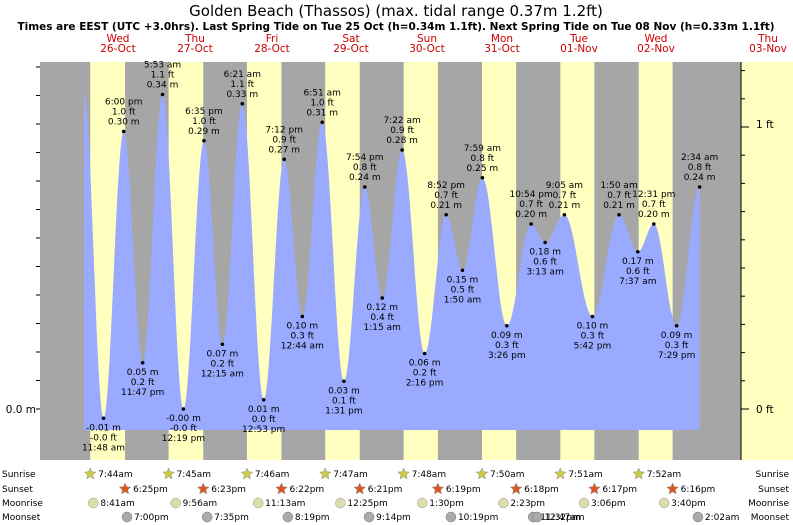 This screenshot has width=793, height=525. I want to click on tide-high-m: 0.28 m, so click(402, 141).